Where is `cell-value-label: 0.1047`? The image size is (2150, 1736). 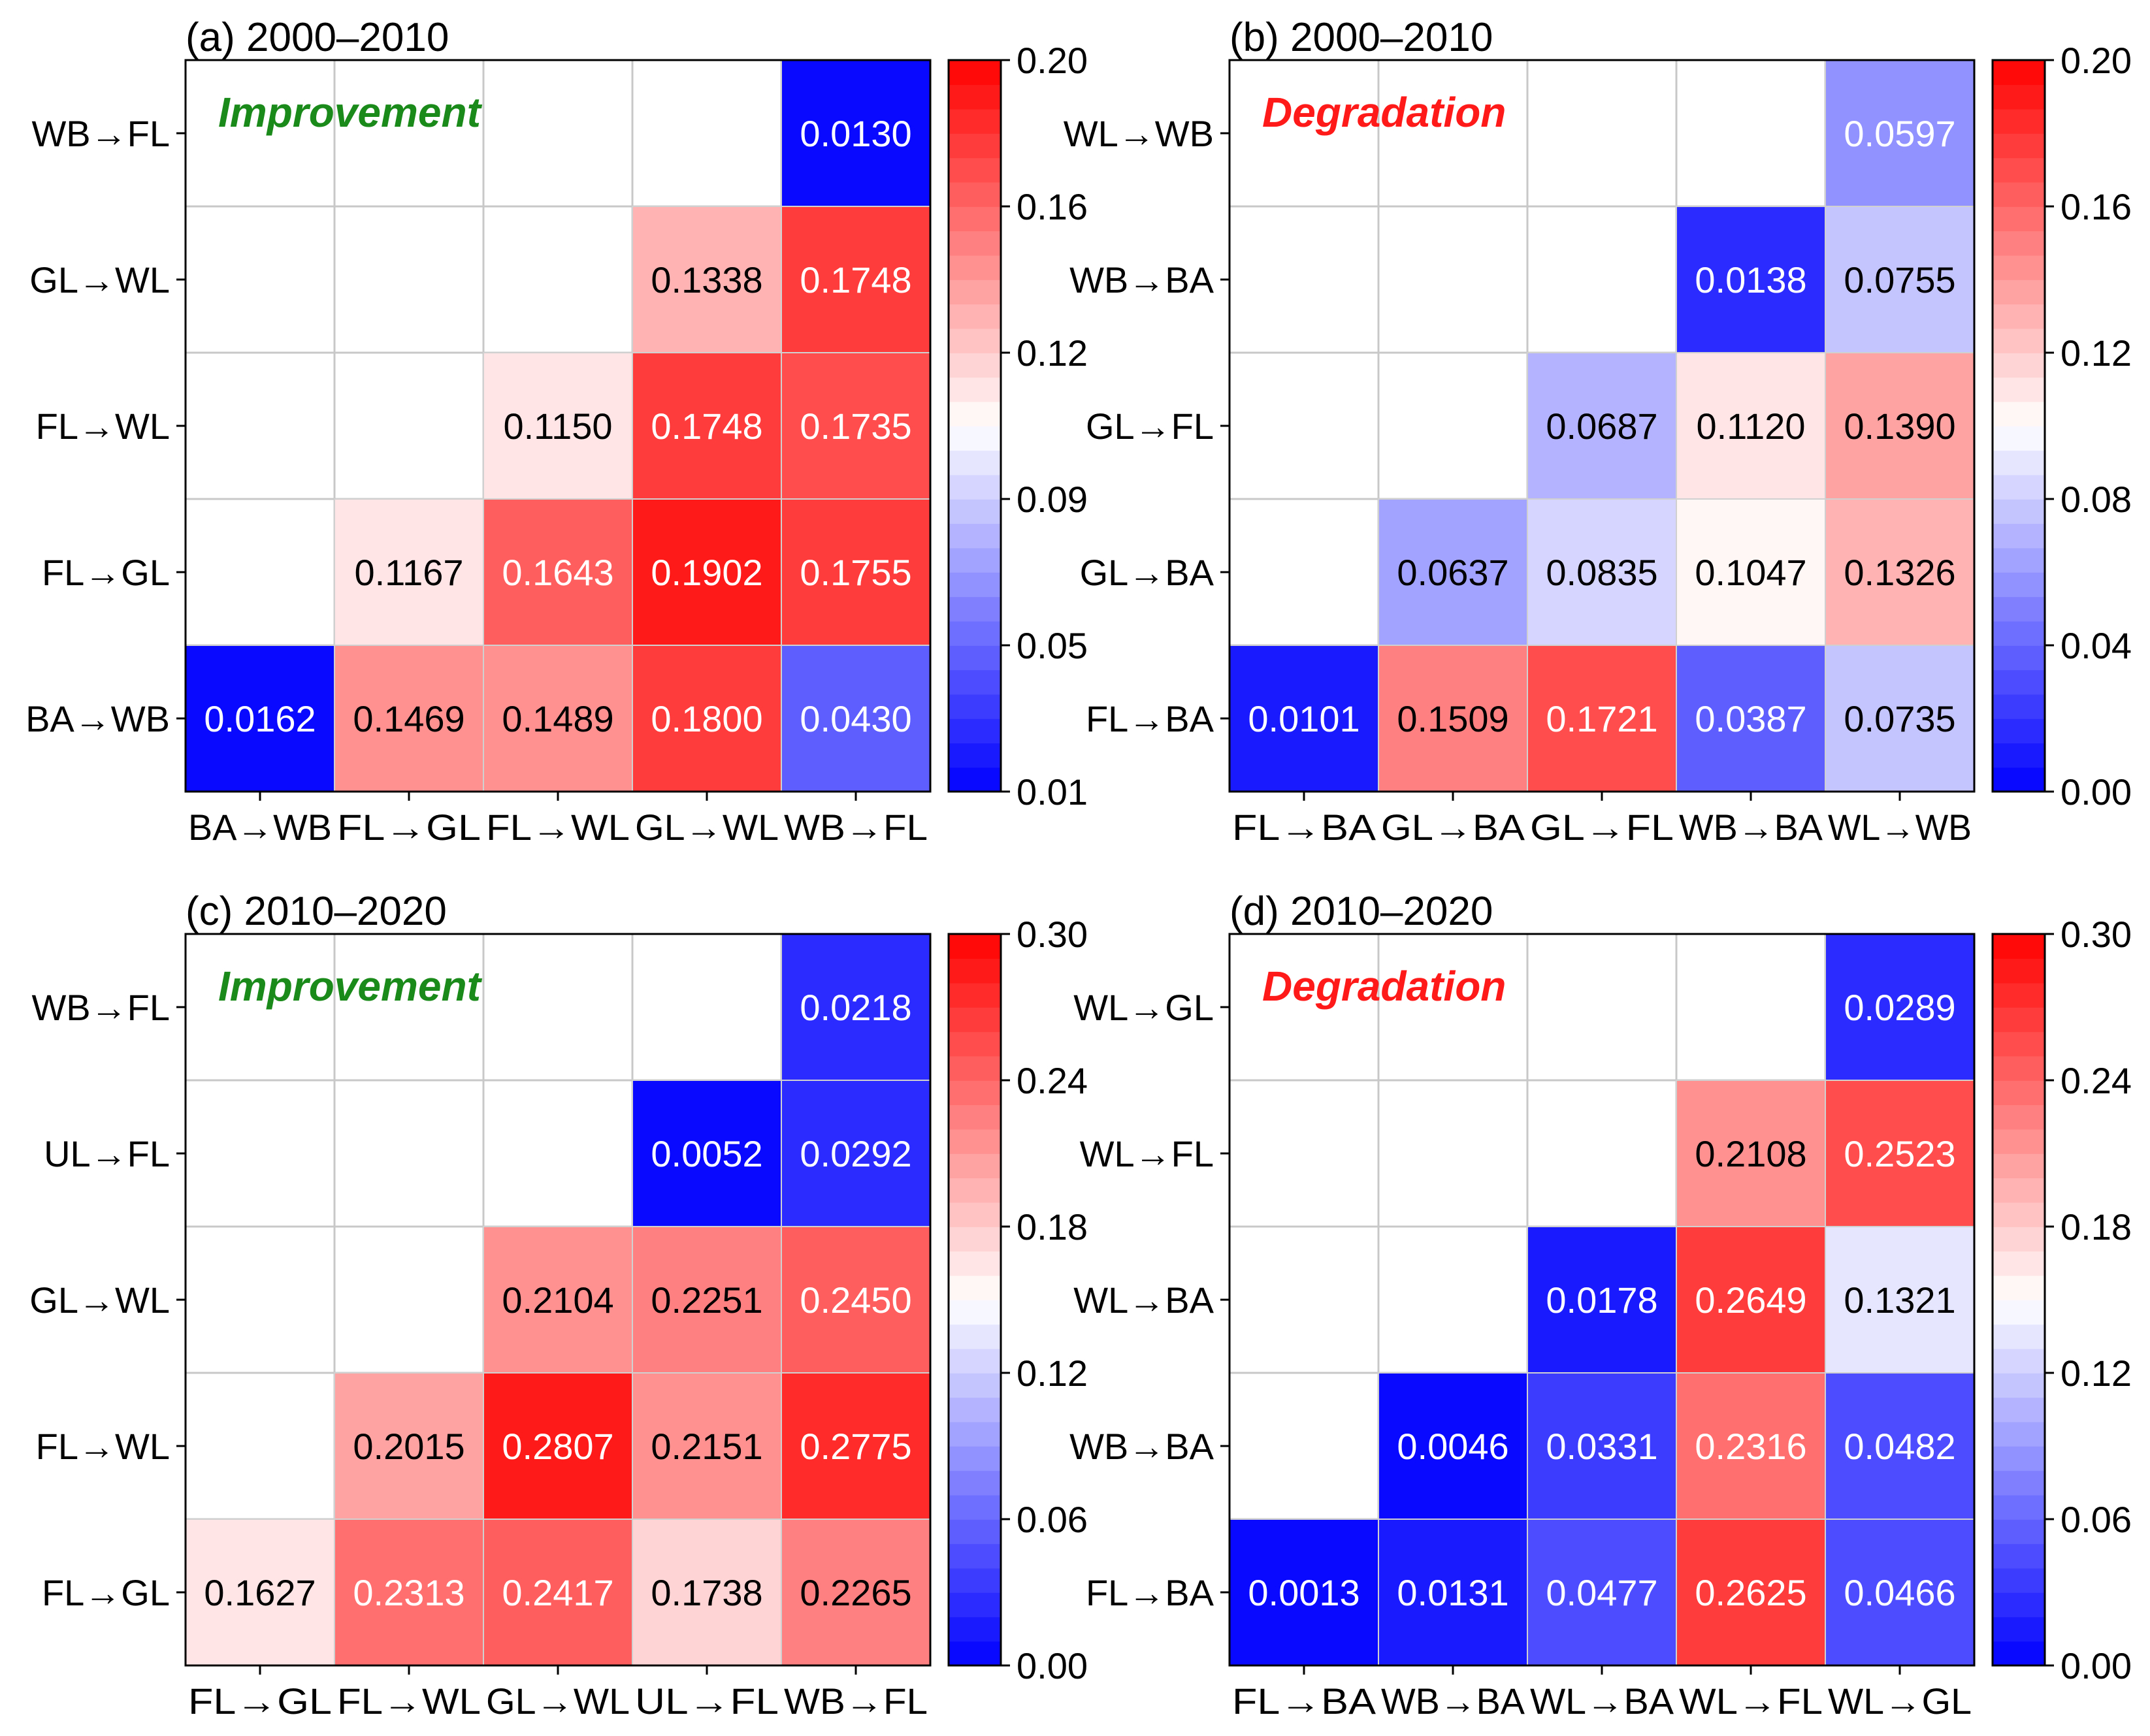 cell-value-label: 0.1047 is located at coordinates (1750, 573).